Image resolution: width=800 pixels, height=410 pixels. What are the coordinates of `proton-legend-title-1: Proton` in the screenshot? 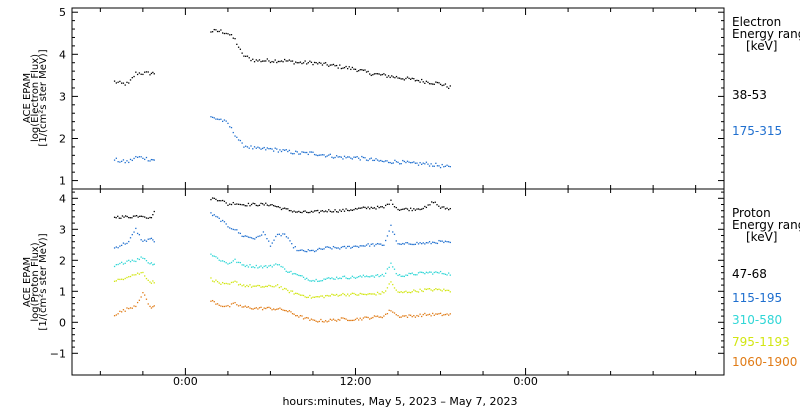 It's located at (751, 213).